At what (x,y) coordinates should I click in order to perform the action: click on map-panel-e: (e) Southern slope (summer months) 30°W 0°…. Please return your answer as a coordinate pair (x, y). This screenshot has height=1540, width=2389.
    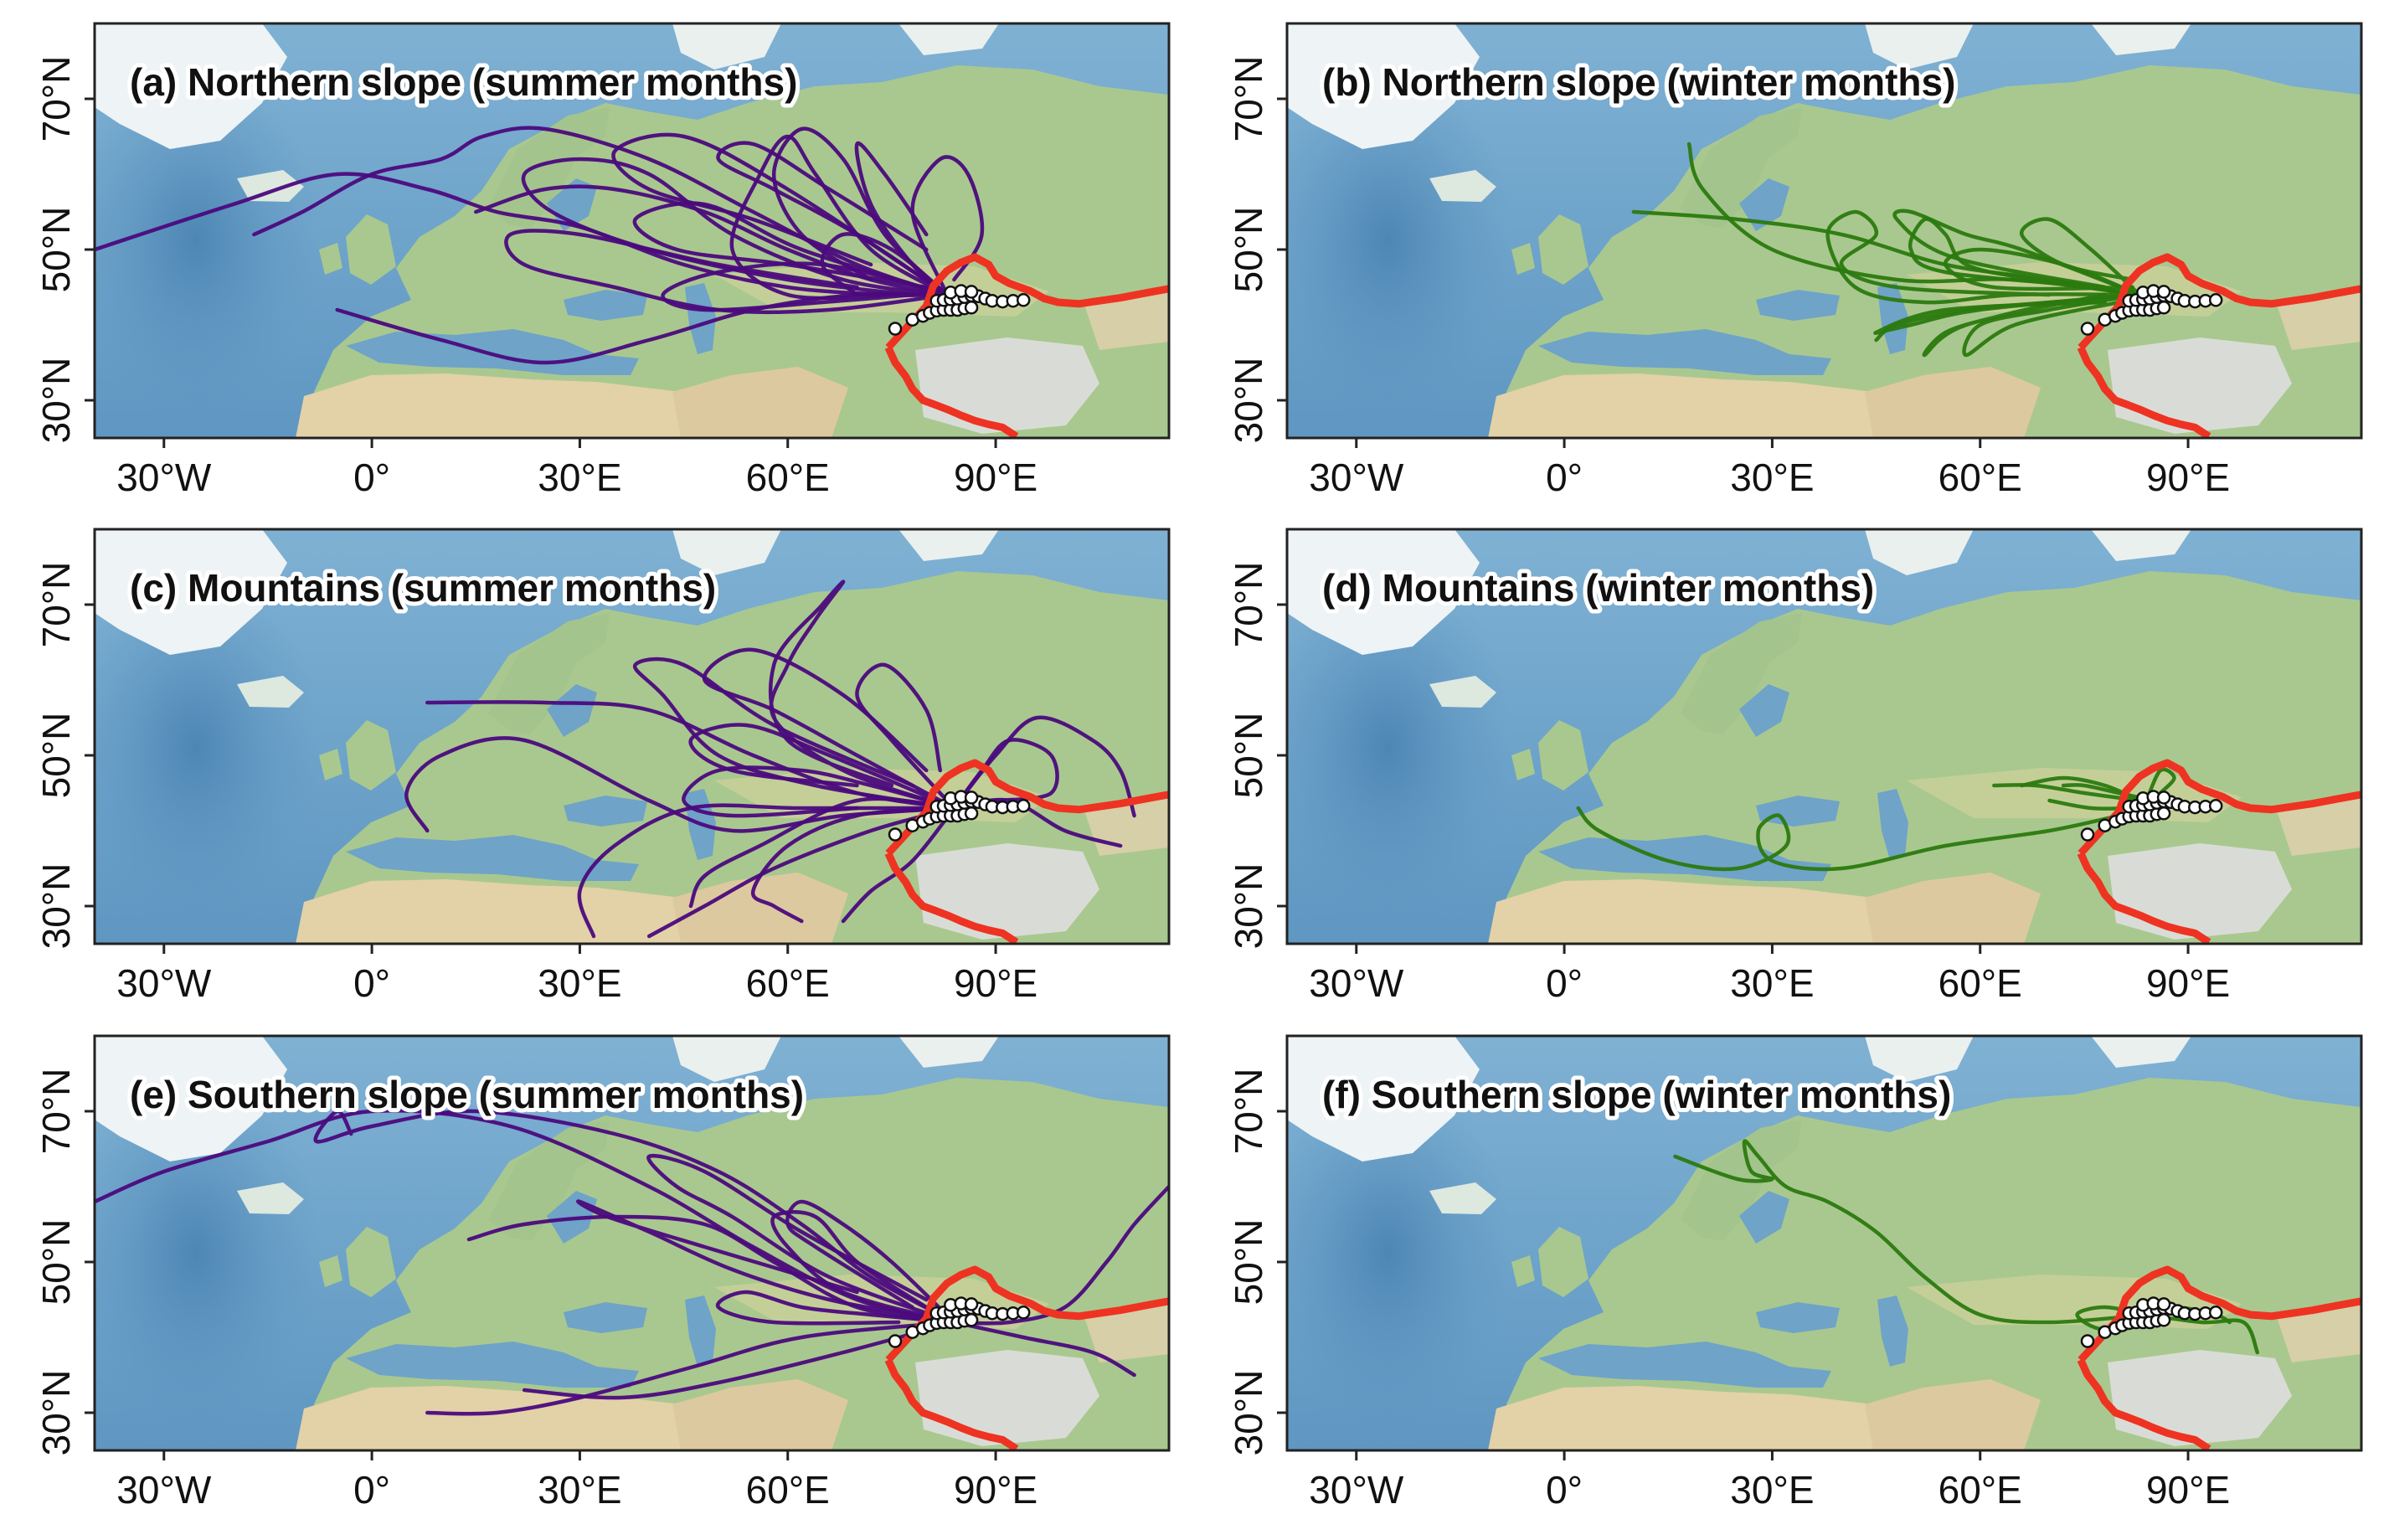
    Looking at the image, I should click on (603, 1273).